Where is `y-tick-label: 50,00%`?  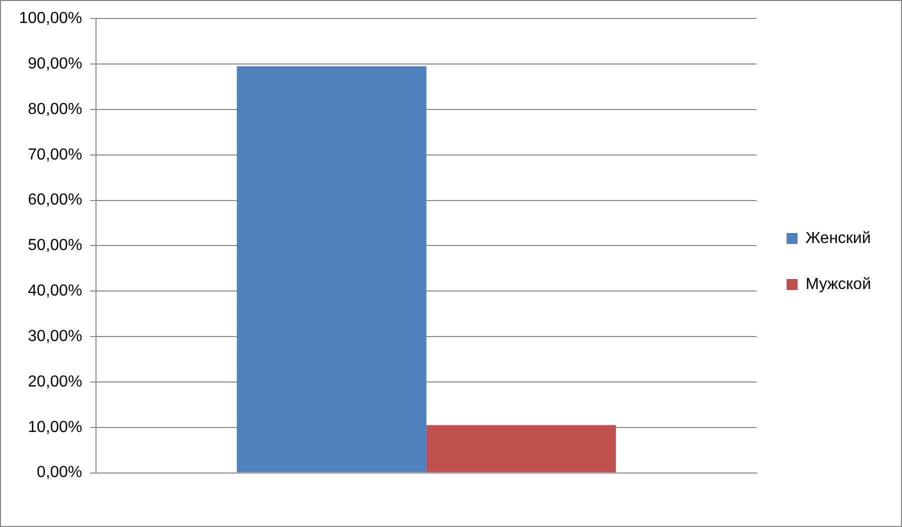
y-tick-label: 50,00% is located at coordinates (55, 245).